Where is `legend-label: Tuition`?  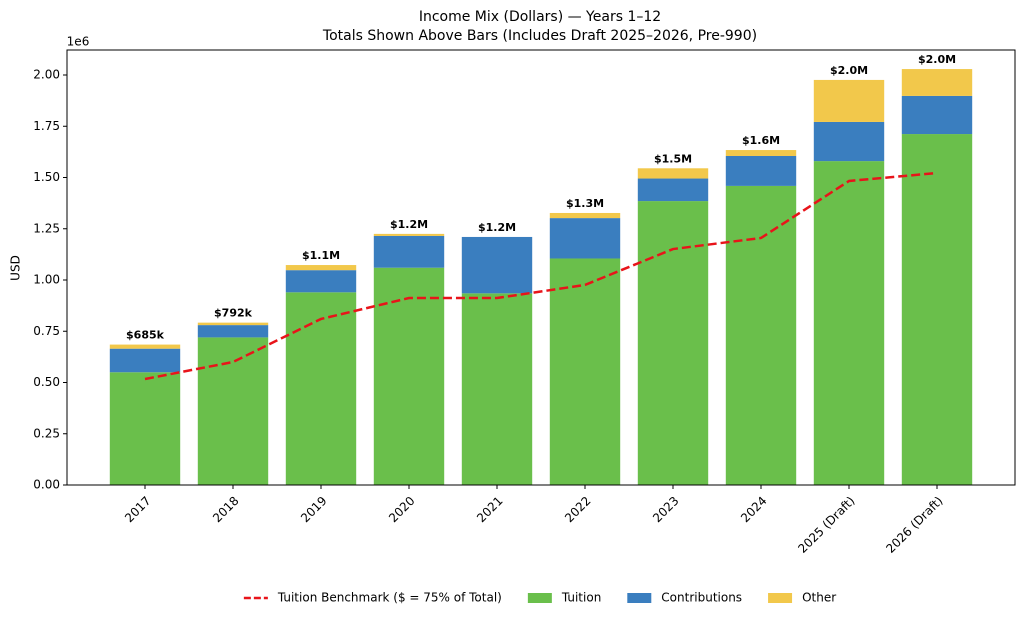 legend-label: Tuition is located at coordinates (581, 598).